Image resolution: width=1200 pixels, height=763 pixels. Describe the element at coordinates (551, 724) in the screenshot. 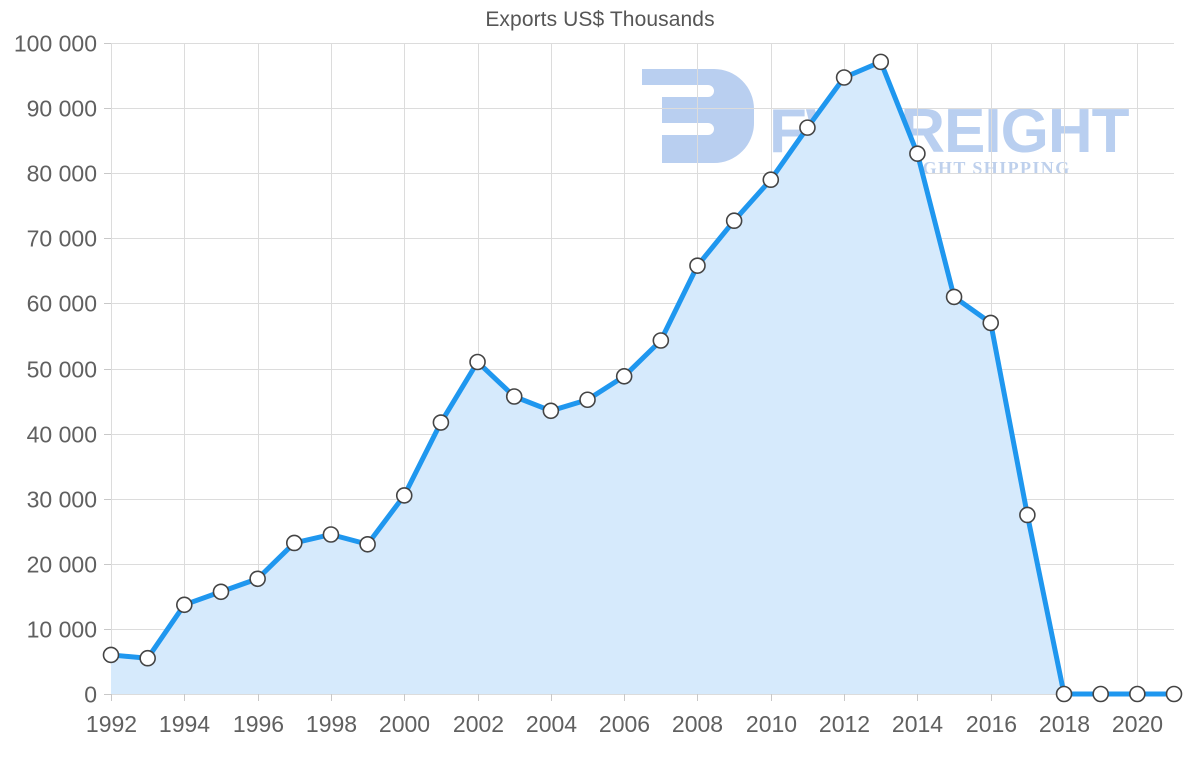

I see `x-tick-label: 2004` at that location.